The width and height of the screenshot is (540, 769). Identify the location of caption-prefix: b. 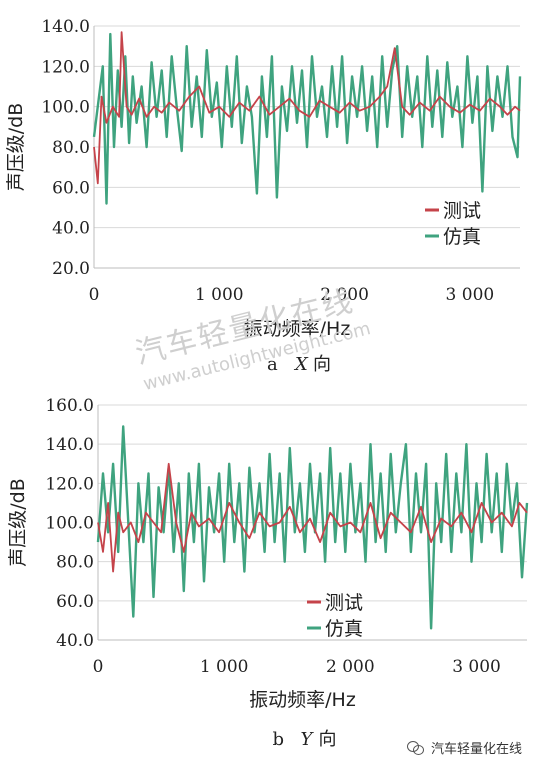
(279, 739).